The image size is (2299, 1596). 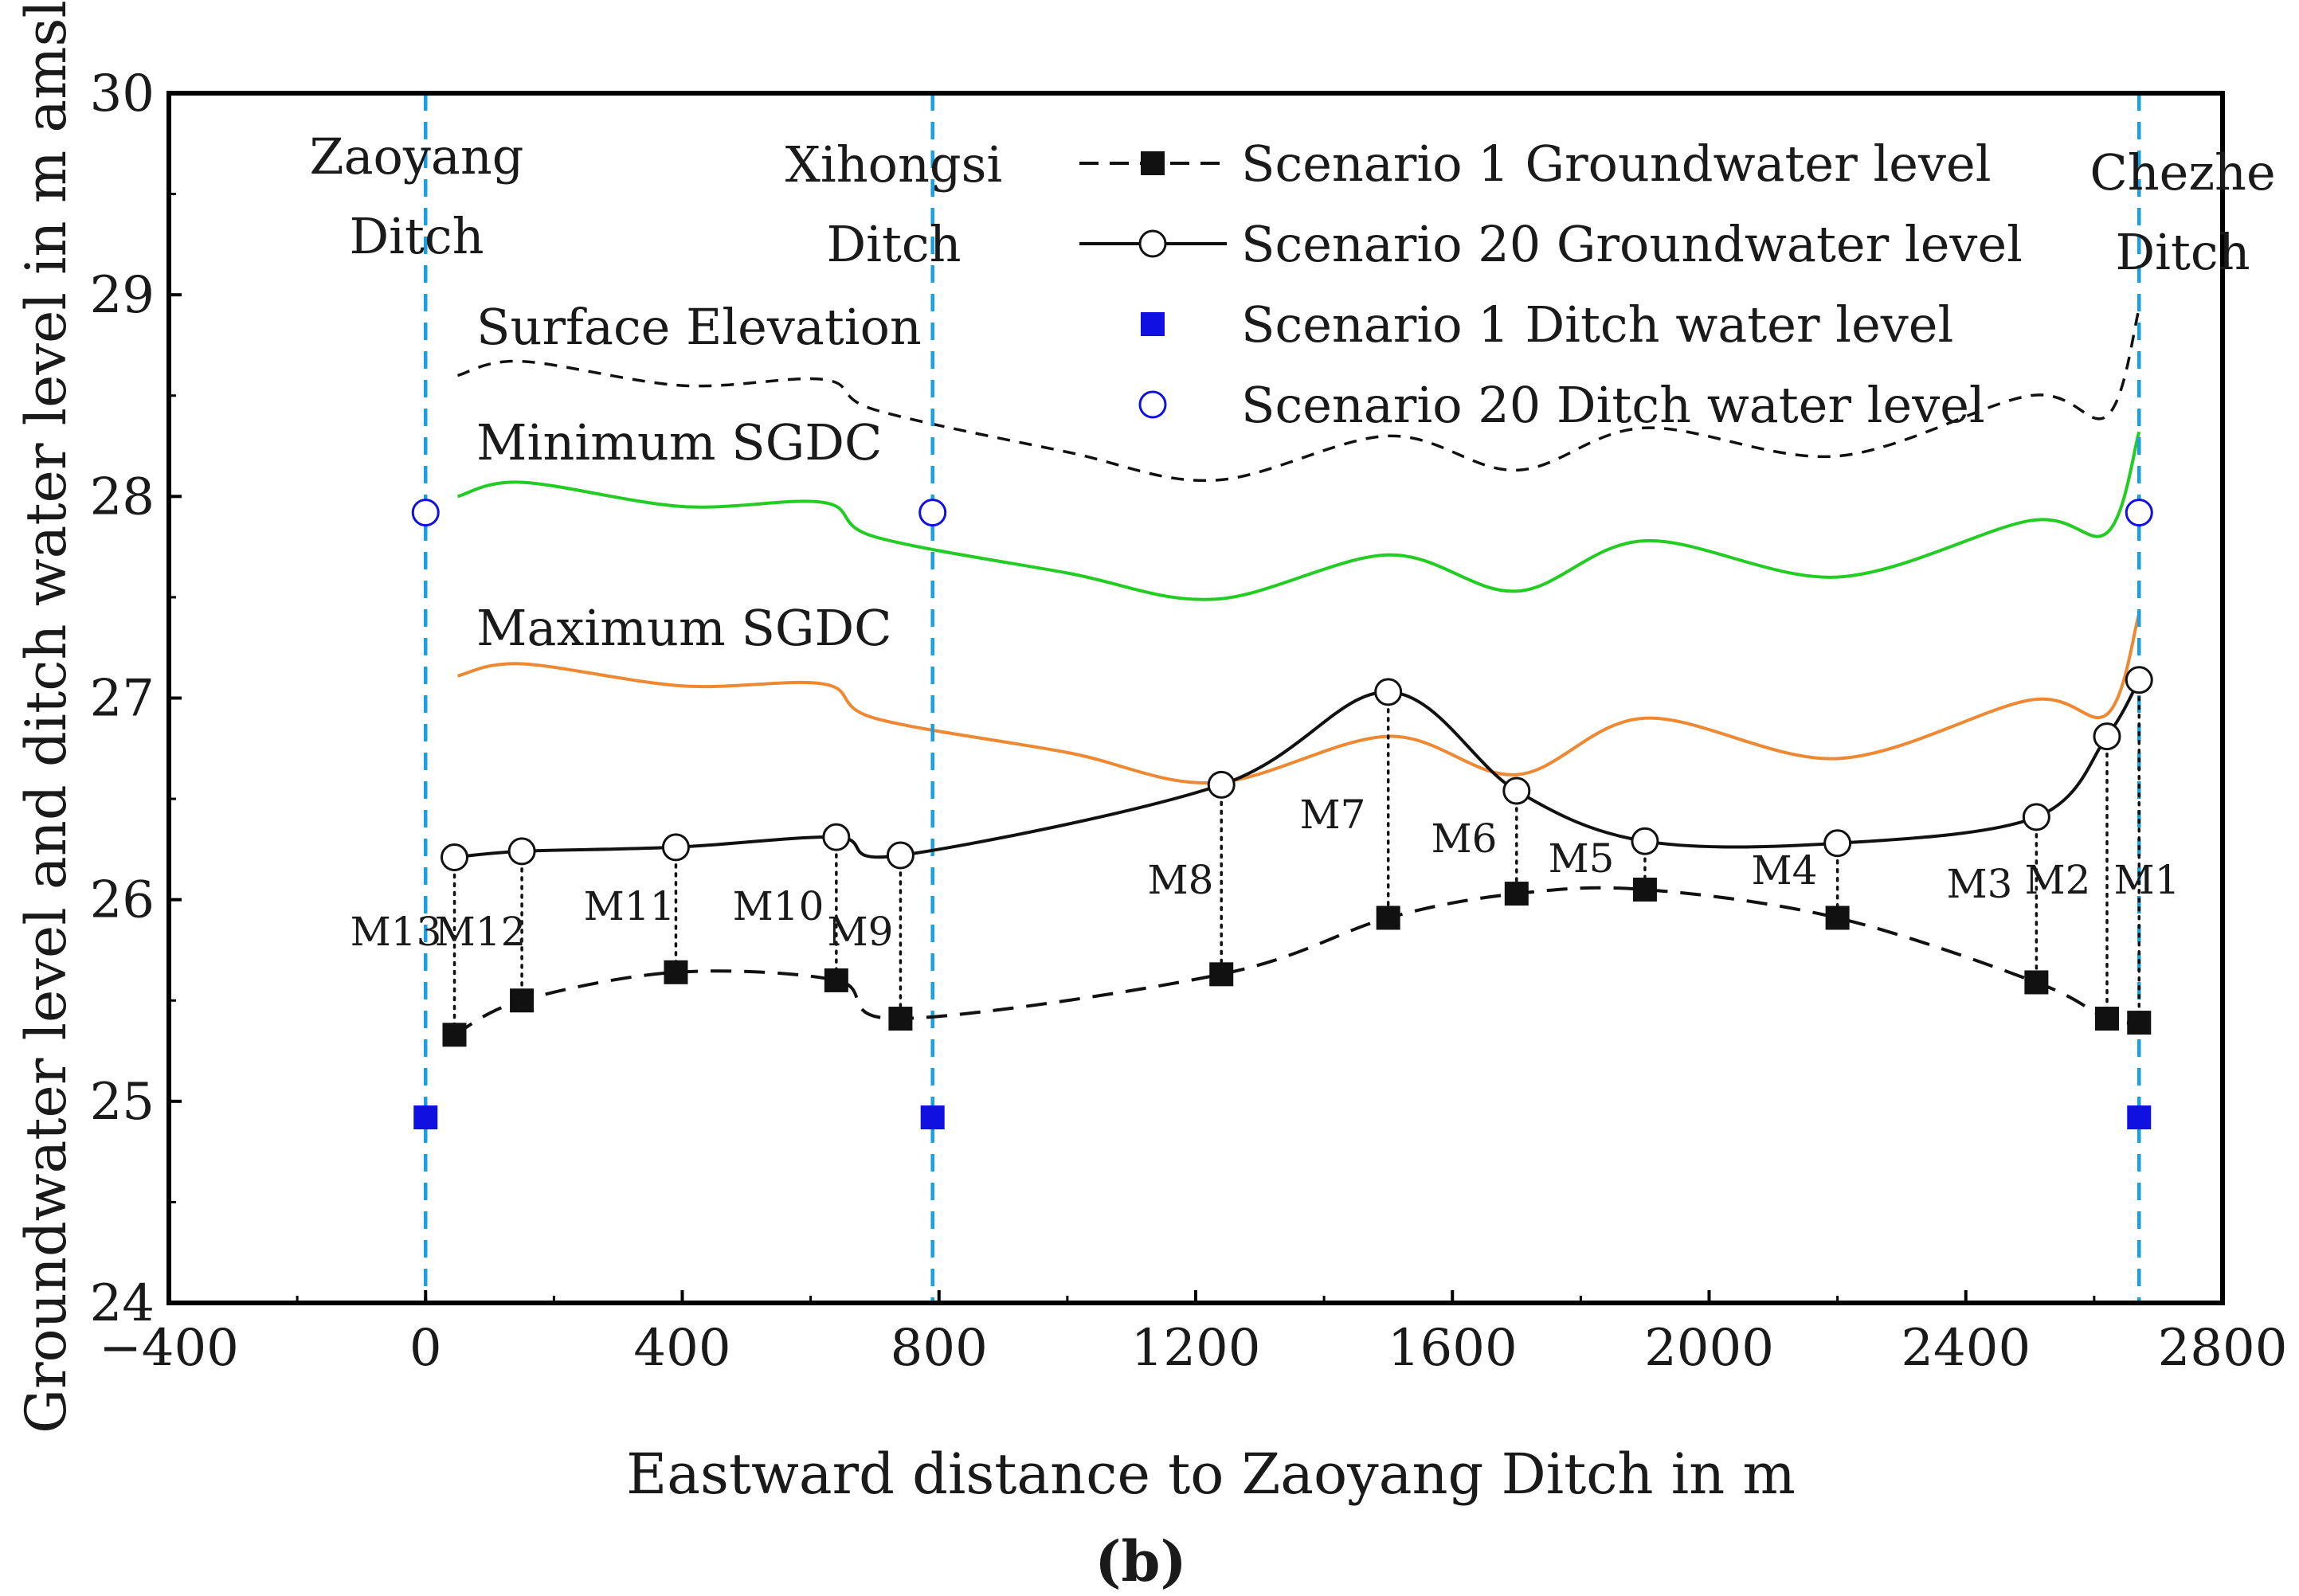 I want to click on x-tick-label: −400, so click(x=169, y=1348).